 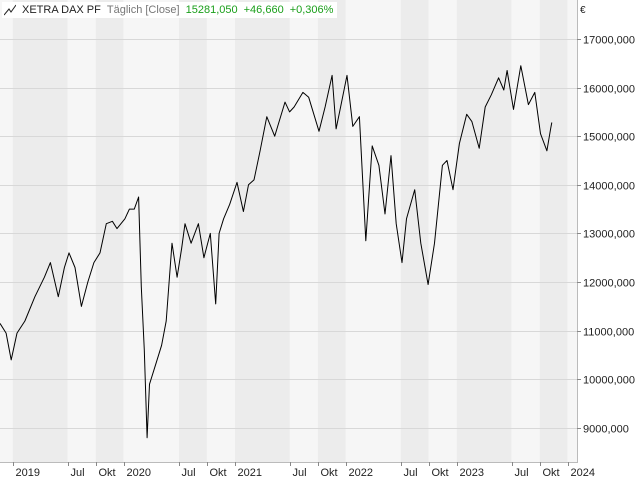 I want to click on y-tick-label: 9000,000, so click(x=606, y=430).